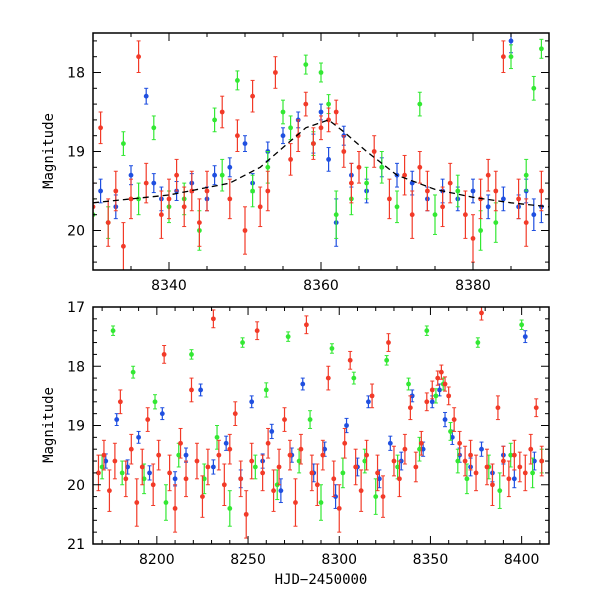  Describe the element at coordinates (431, 560) in the screenshot. I see `x-tick-label: 8350` at that location.